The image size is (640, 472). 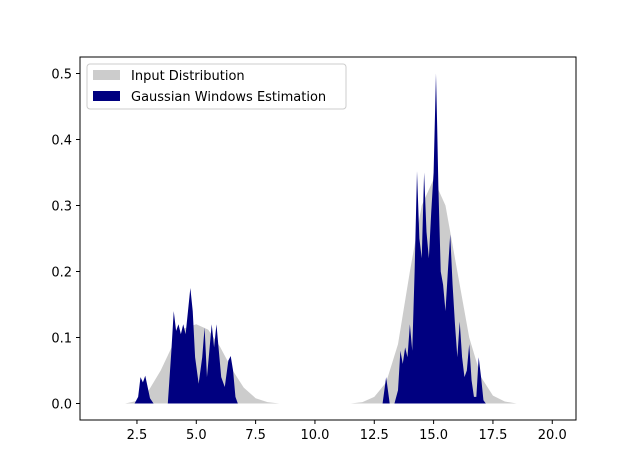 I want to click on x-tick-label: 17.5, so click(x=492, y=435).